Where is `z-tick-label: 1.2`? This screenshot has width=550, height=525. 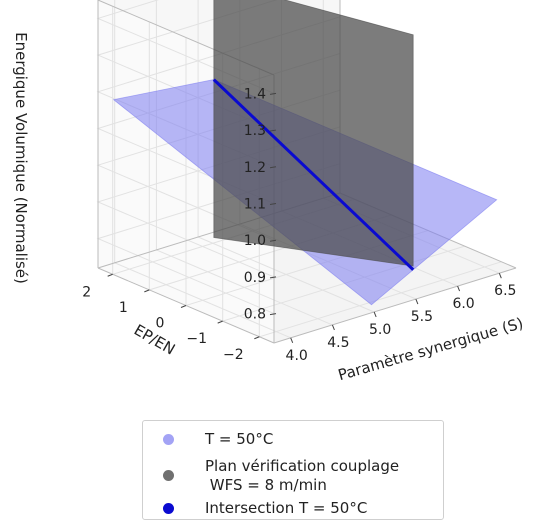 z-tick-label: 1.2 is located at coordinates (255, 168).